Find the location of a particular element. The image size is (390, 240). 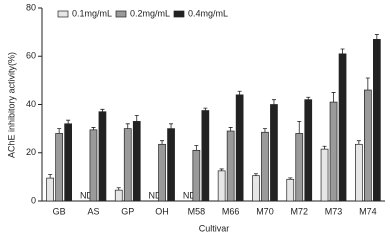

y-axis-label: AChE inhibitory activity(%) is located at coordinates (11, 105).